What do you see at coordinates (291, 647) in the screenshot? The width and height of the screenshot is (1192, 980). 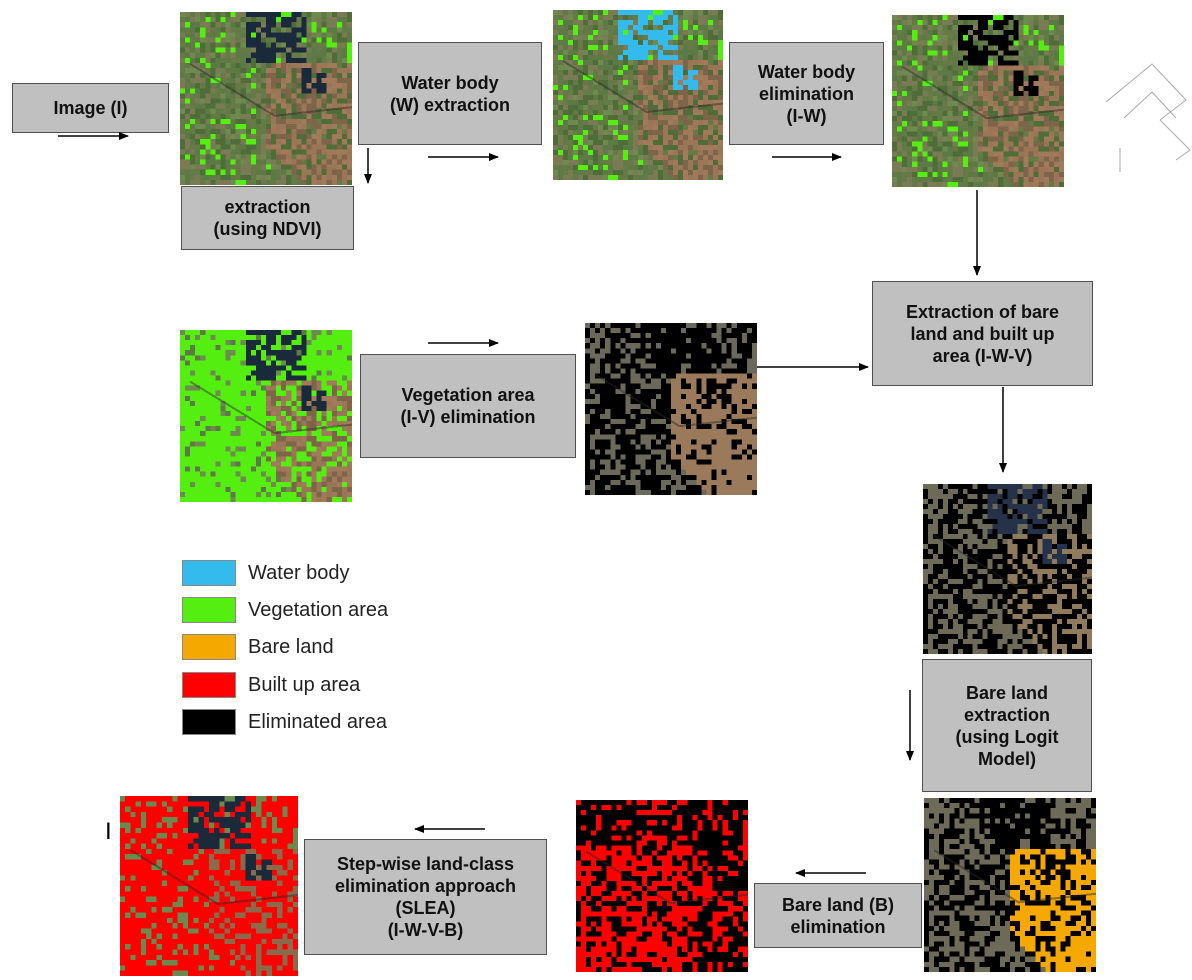 I see `legend-label-bare-land: Bare land` at bounding box center [291, 647].